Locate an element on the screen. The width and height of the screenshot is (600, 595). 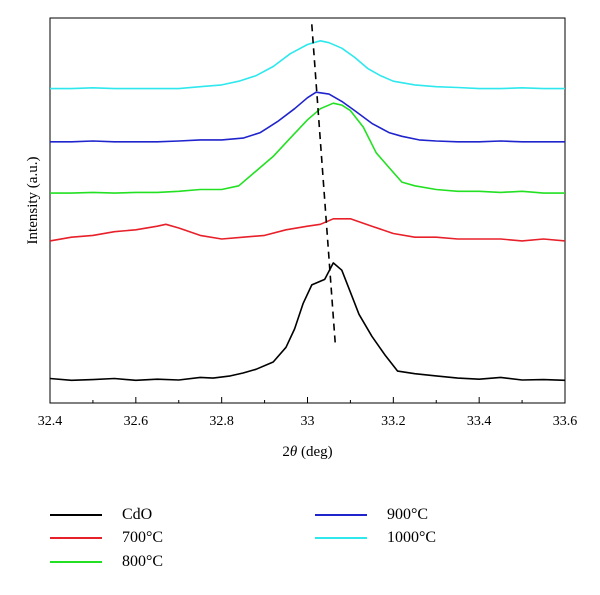
y-axis-title: Intensity (a.u.) is located at coordinates (33, 201).